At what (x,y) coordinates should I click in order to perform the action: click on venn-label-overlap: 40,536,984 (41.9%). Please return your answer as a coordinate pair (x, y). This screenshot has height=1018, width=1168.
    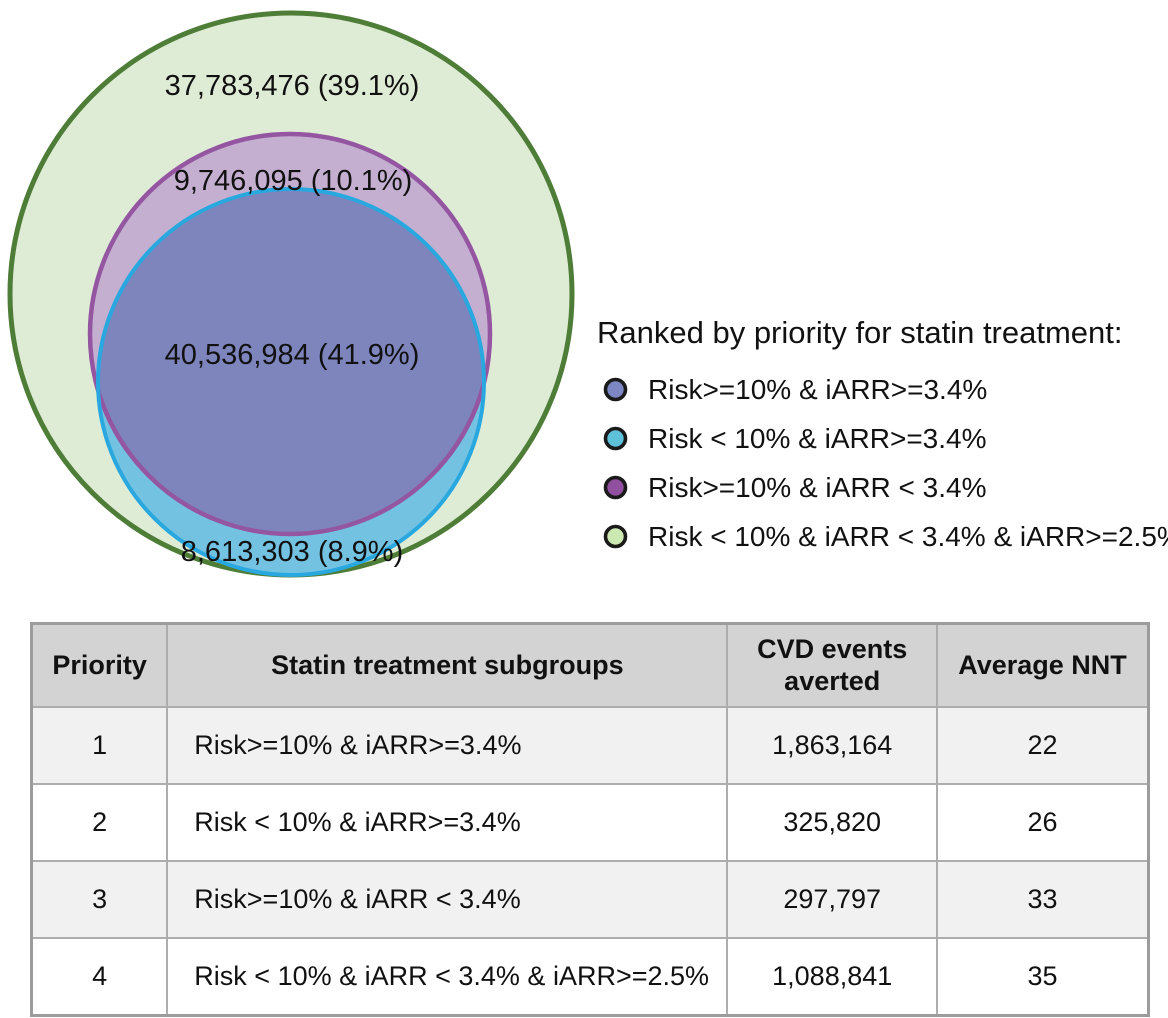
    Looking at the image, I should click on (292, 355).